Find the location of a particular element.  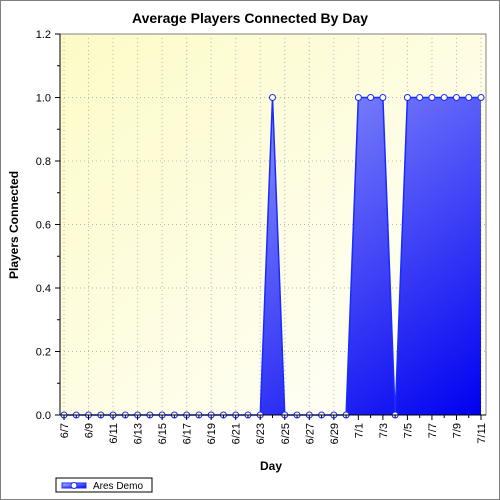

legend-marker is located at coordinates (74, 485).